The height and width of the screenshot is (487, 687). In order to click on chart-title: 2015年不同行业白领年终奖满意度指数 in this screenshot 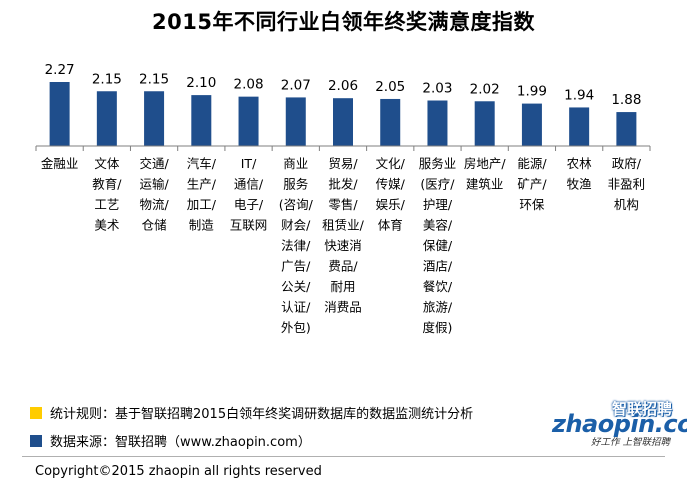, I will do `click(343, 22)`.